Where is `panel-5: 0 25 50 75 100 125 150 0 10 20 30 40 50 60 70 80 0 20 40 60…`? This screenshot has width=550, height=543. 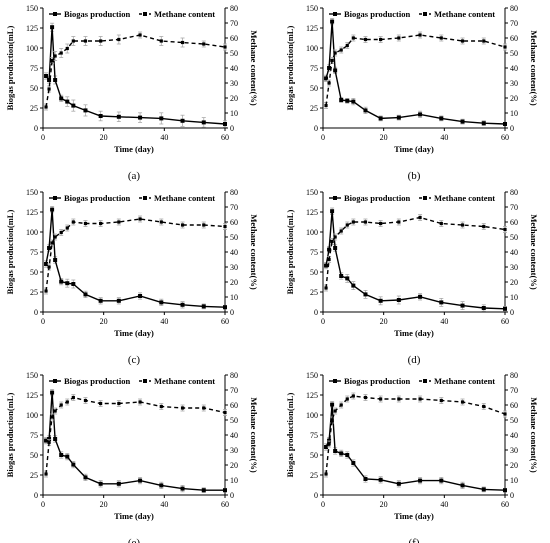
panel-5: 0 25 50 75 100 125 150 0 10 20 30 40 50 60 70 80 0 20 40 60… is located at coordinates (132, 457).